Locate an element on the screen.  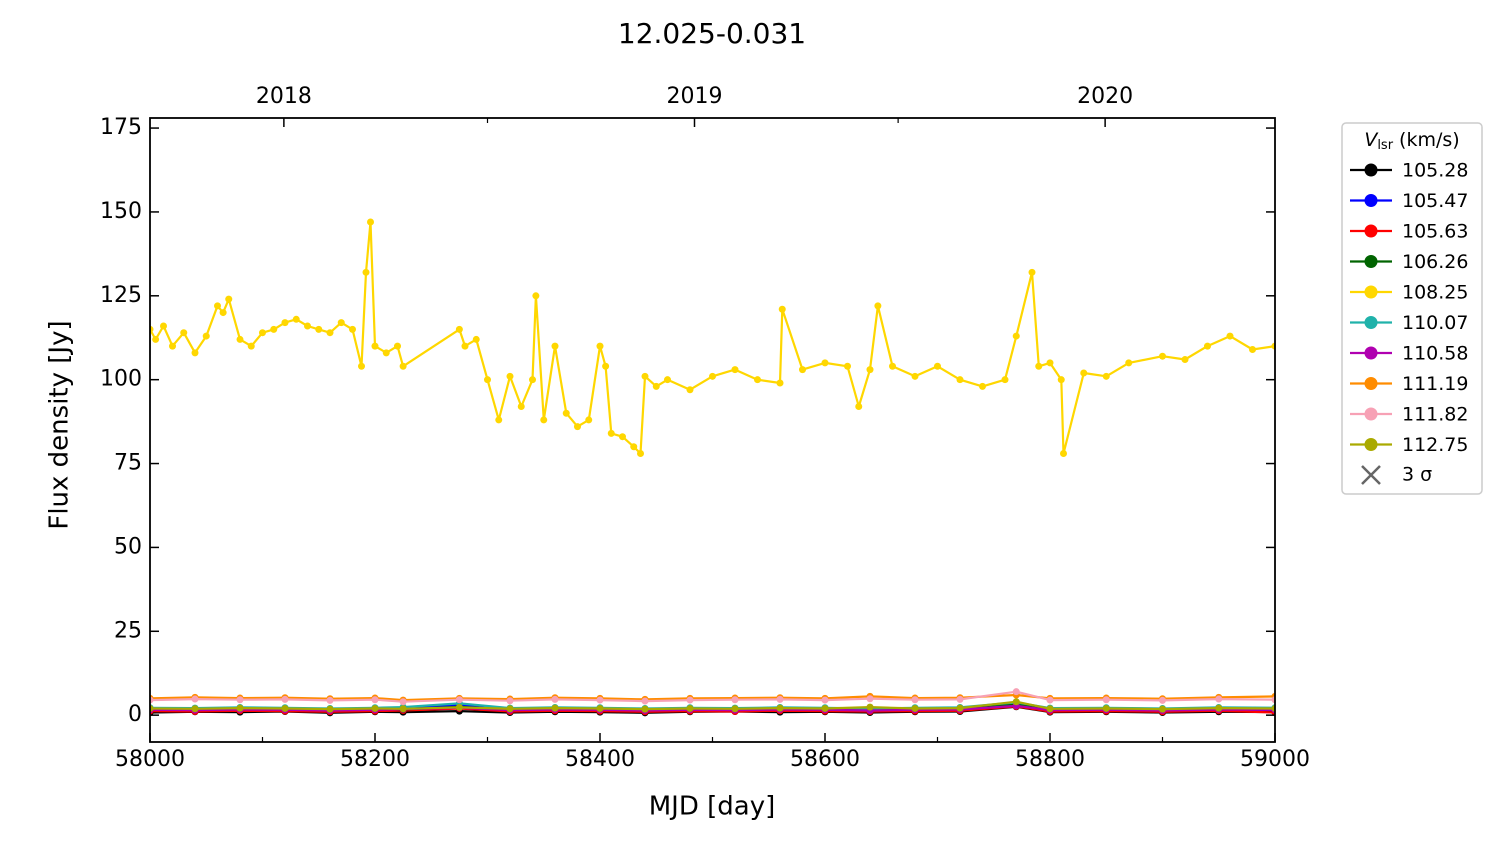
legend-label: 3 σ is located at coordinates (1417, 475).